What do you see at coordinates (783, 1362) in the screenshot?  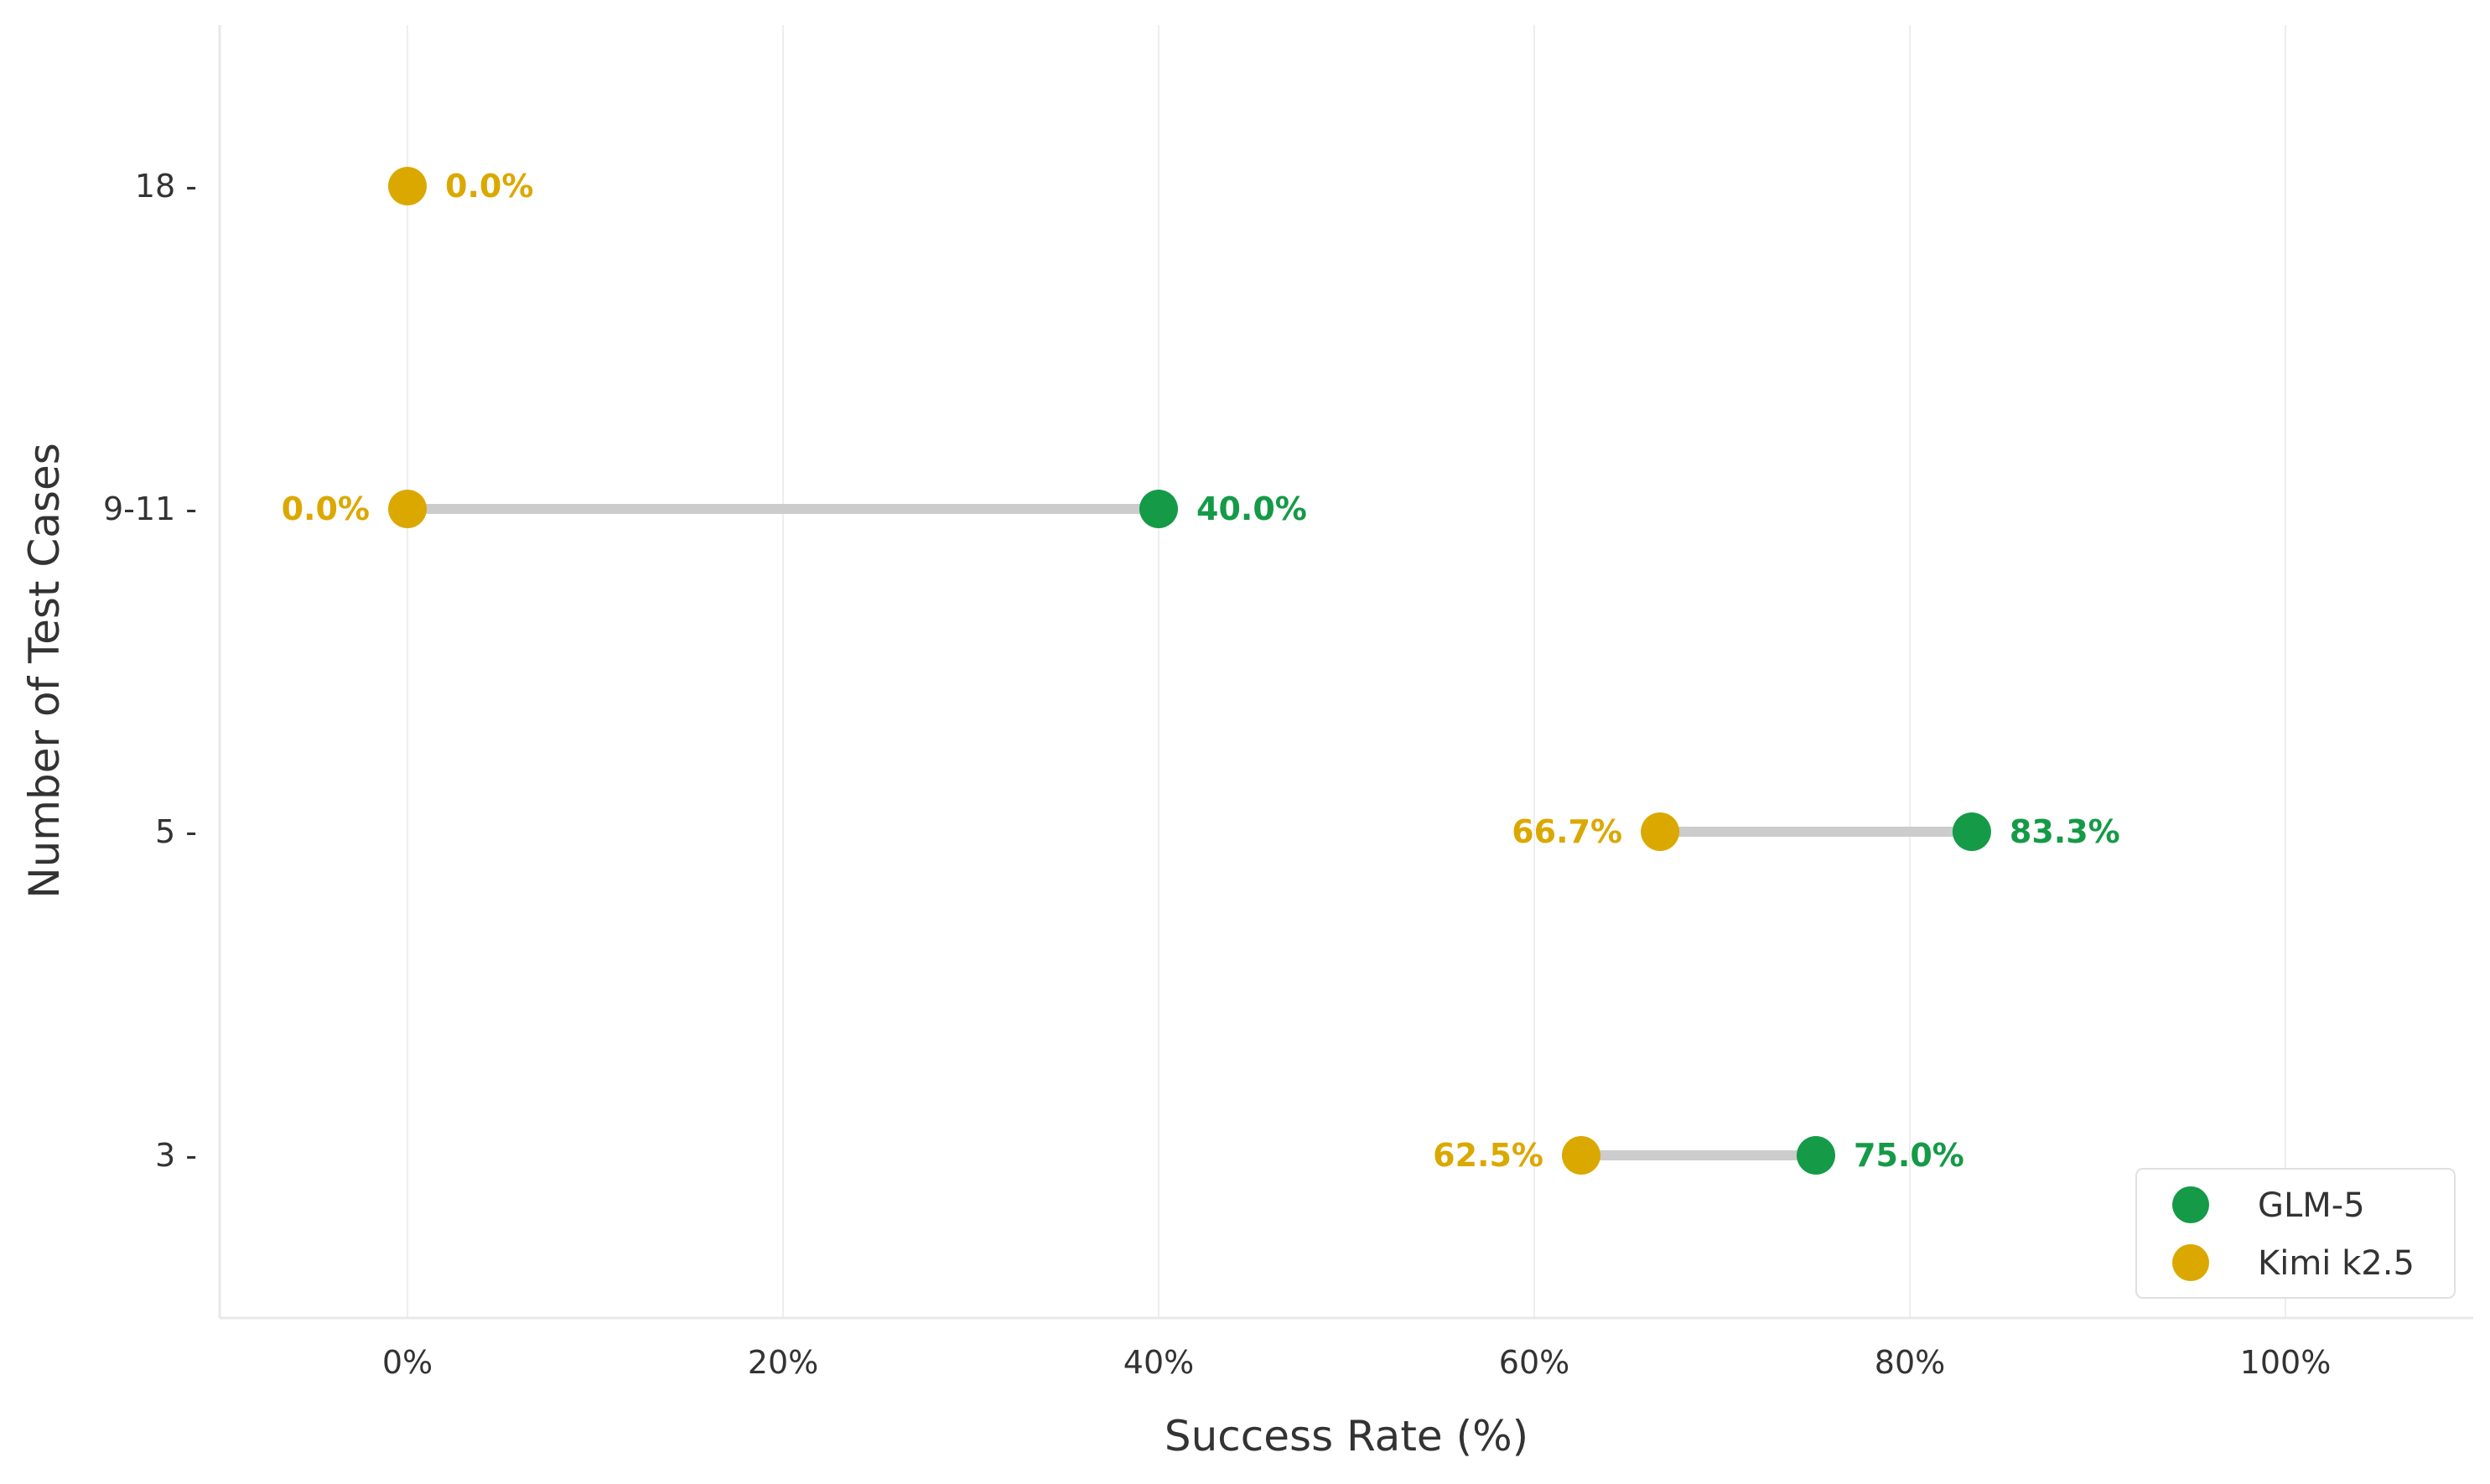 I see `x-tick-label: 20%` at bounding box center [783, 1362].